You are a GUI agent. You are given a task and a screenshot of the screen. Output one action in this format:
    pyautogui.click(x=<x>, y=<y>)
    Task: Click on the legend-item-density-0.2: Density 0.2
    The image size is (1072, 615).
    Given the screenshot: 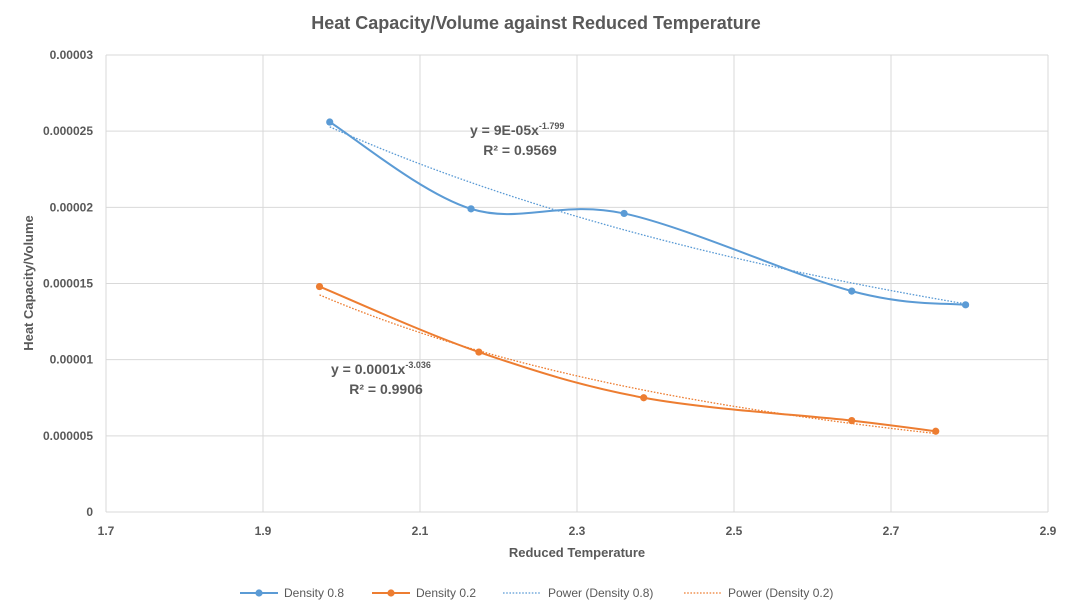 What is the action you would take?
    pyautogui.click(x=424, y=593)
    